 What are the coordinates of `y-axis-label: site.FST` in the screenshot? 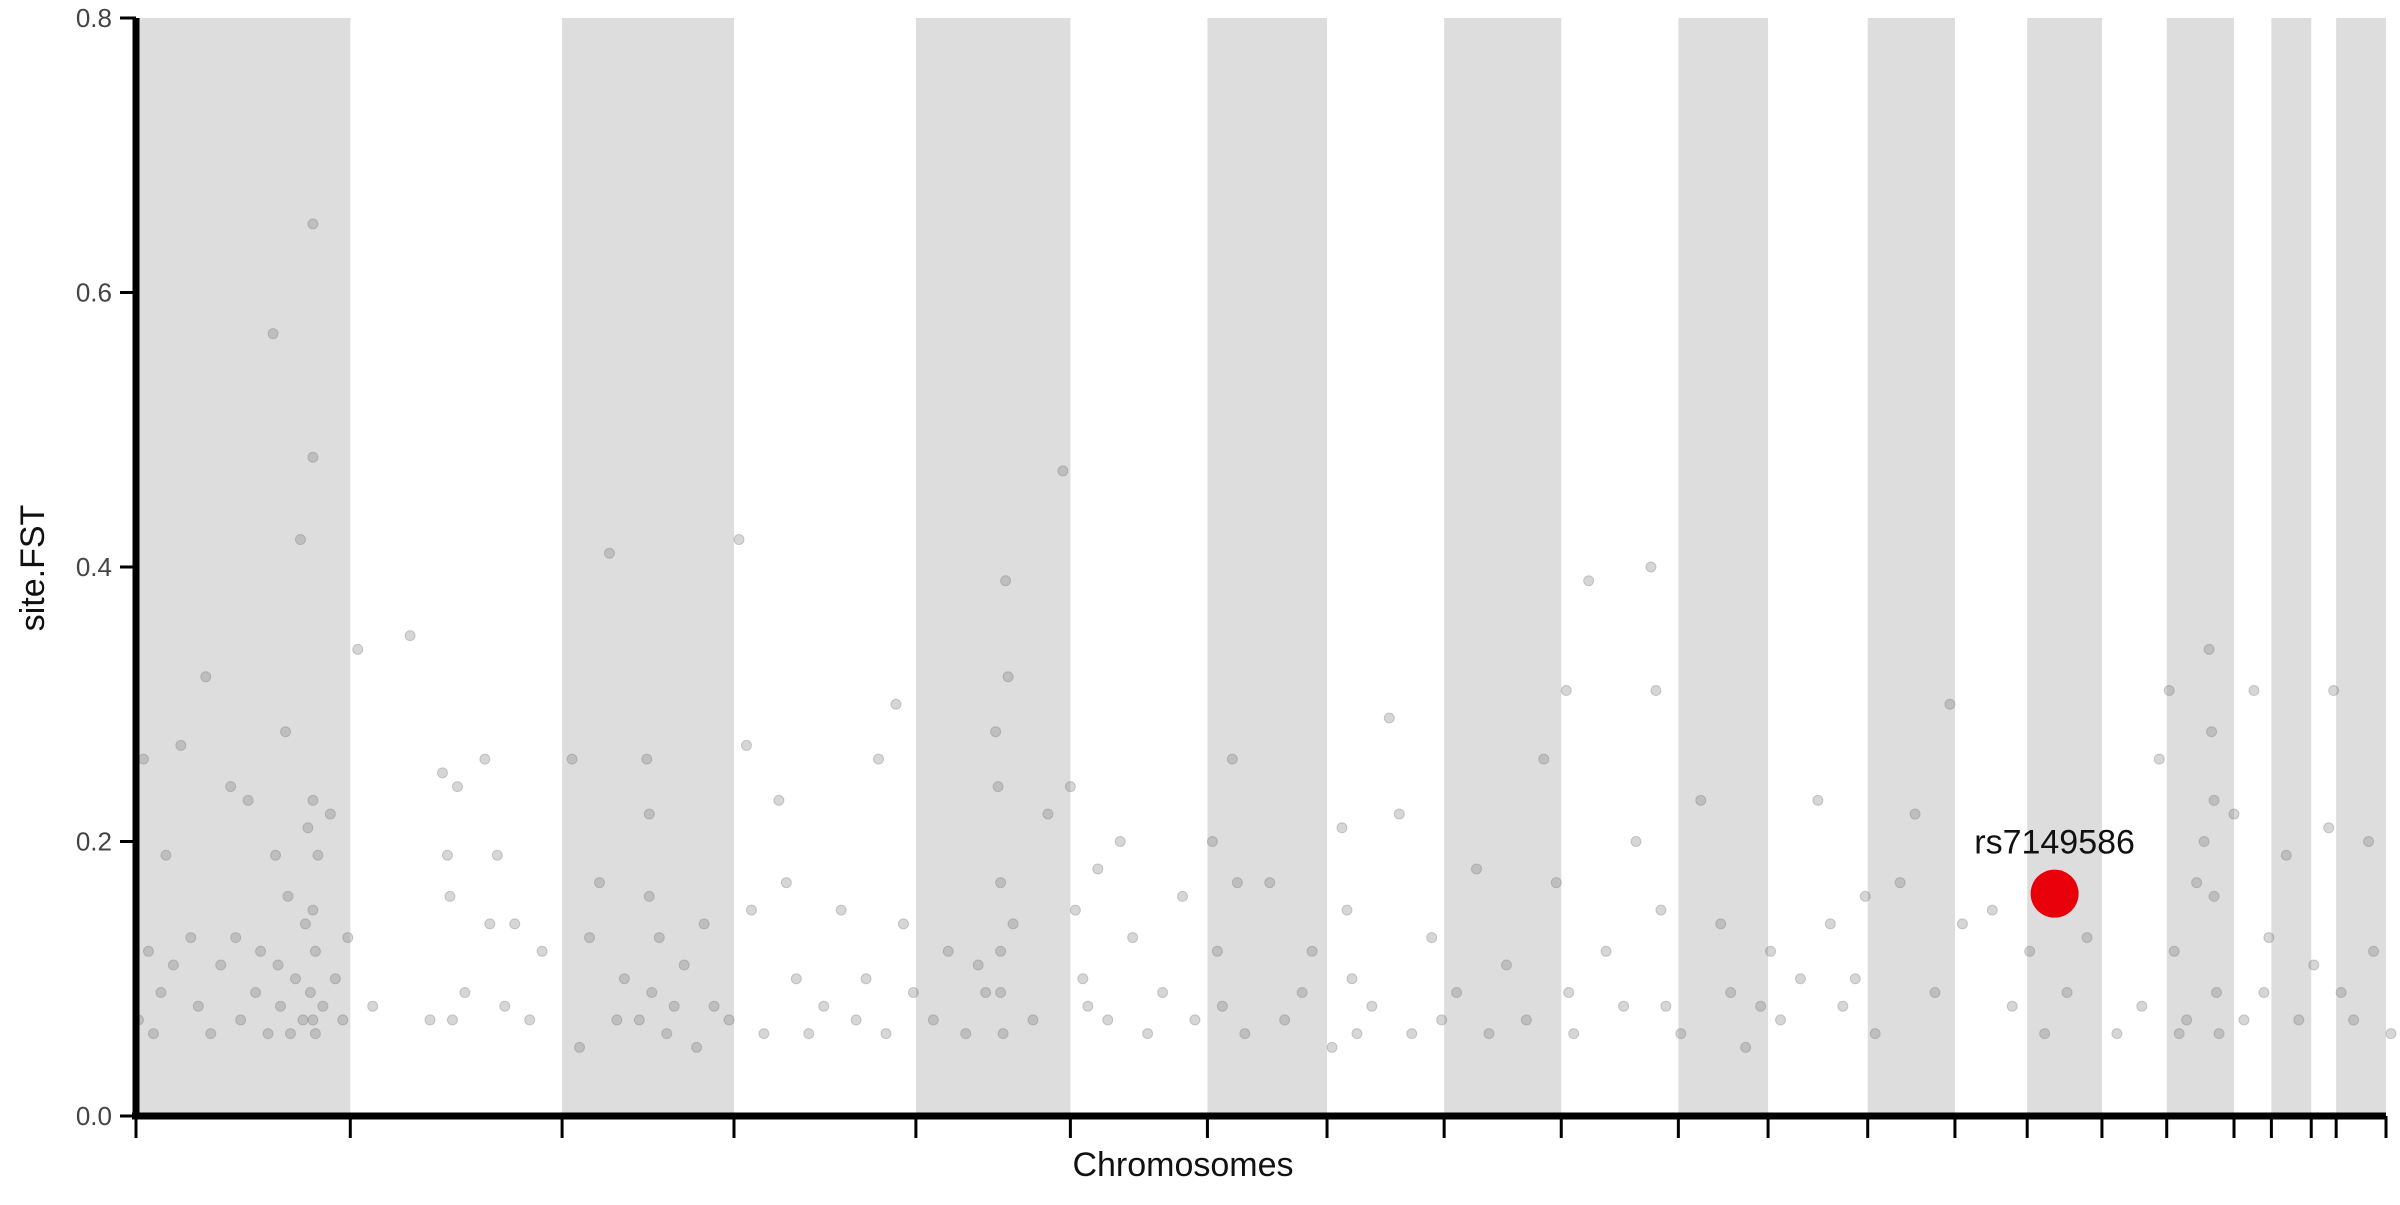 It's located at (33, 568).